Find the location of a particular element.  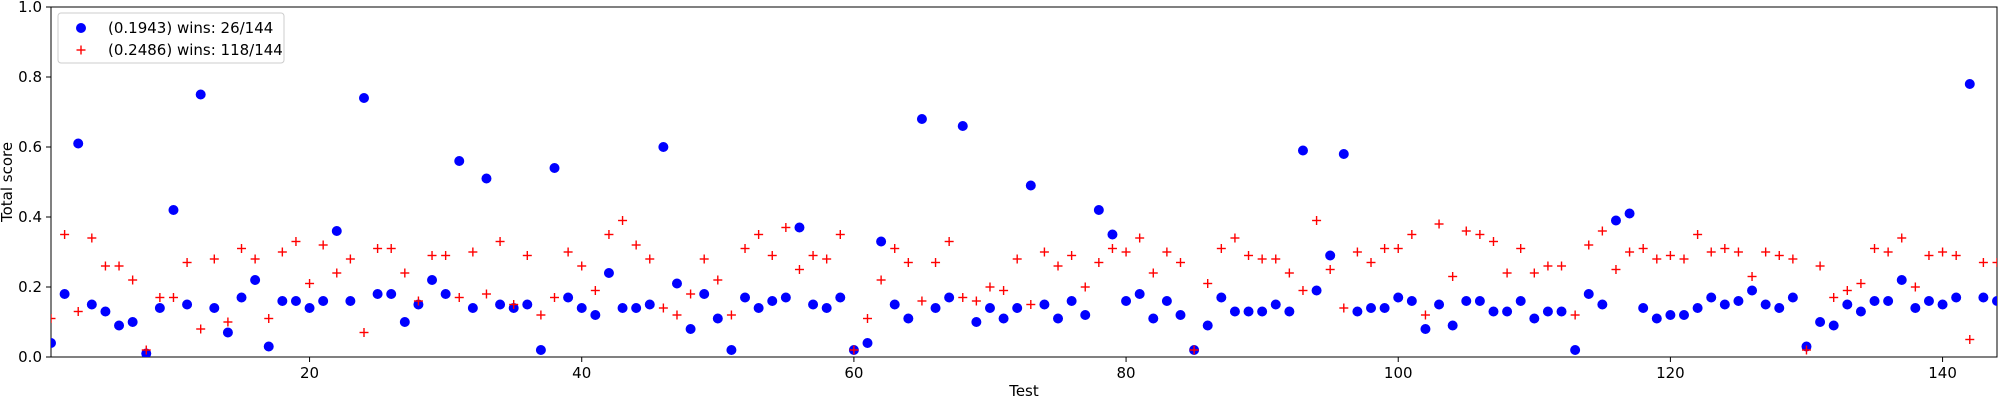

y-tick-label: 0.0 is located at coordinates (30, 357).